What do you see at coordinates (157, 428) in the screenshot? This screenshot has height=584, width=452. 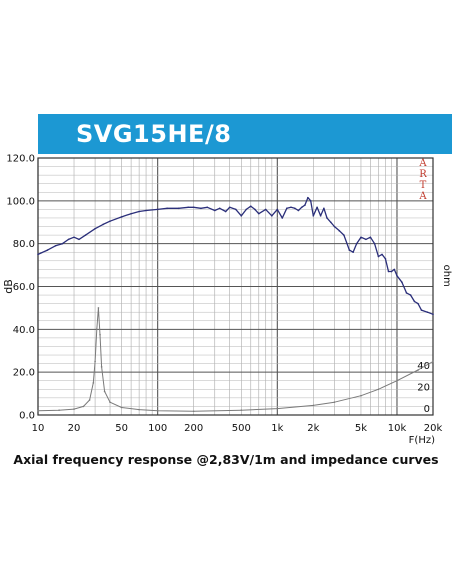 I see `x-tick-label: 100` at bounding box center [157, 428].